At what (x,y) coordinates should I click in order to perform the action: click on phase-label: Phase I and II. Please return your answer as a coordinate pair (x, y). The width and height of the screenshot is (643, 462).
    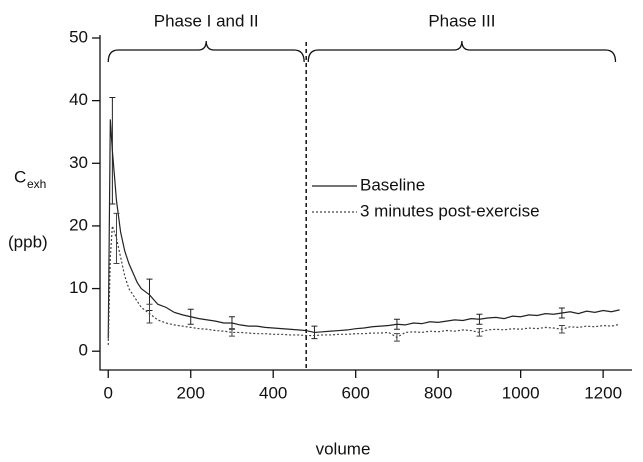
    Looking at the image, I should click on (206, 20).